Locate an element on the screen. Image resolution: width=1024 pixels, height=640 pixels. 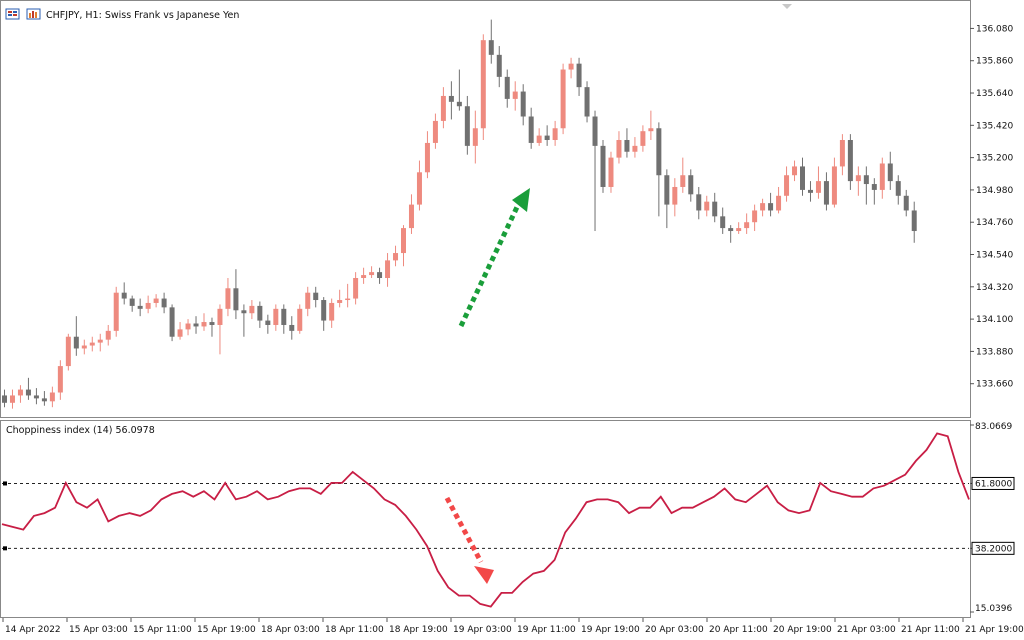
indicator-axis: 83.0669 61.8000 38.2000 15.0396 is located at coordinates (992, 518).